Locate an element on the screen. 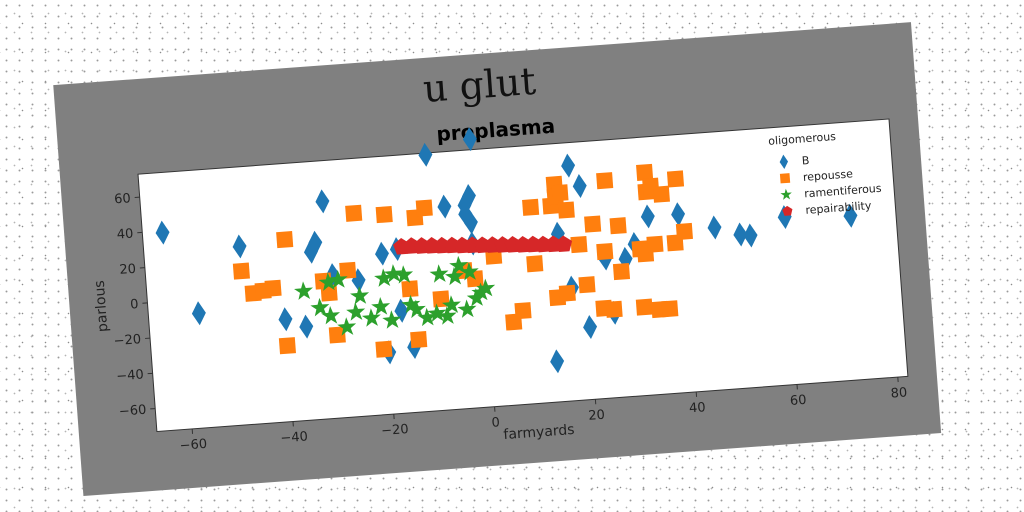 The image size is (1024, 512). x-tick-label: 40 is located at coordinates (698, 408).